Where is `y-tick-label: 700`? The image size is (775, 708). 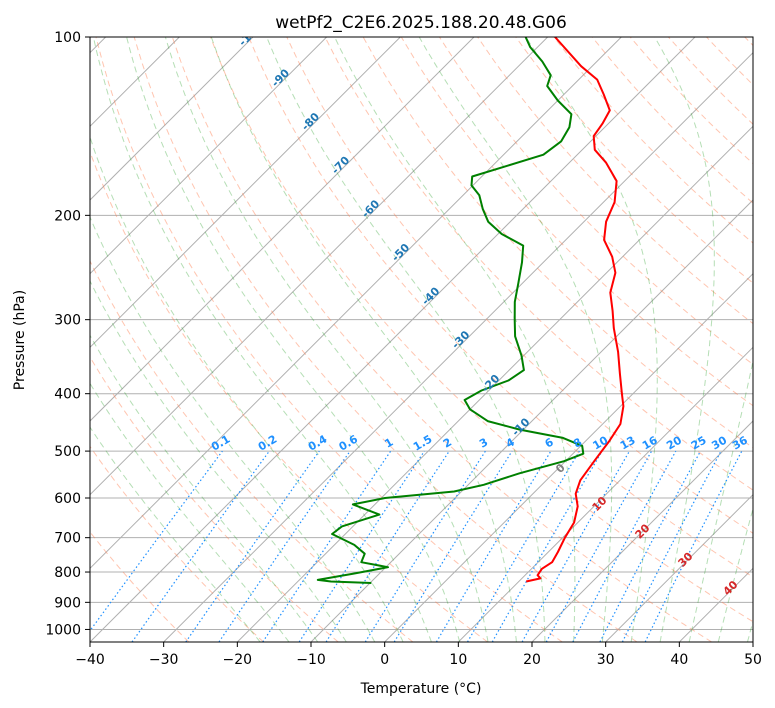 y-tick-label: 700 is located at coordinates (67, 539).